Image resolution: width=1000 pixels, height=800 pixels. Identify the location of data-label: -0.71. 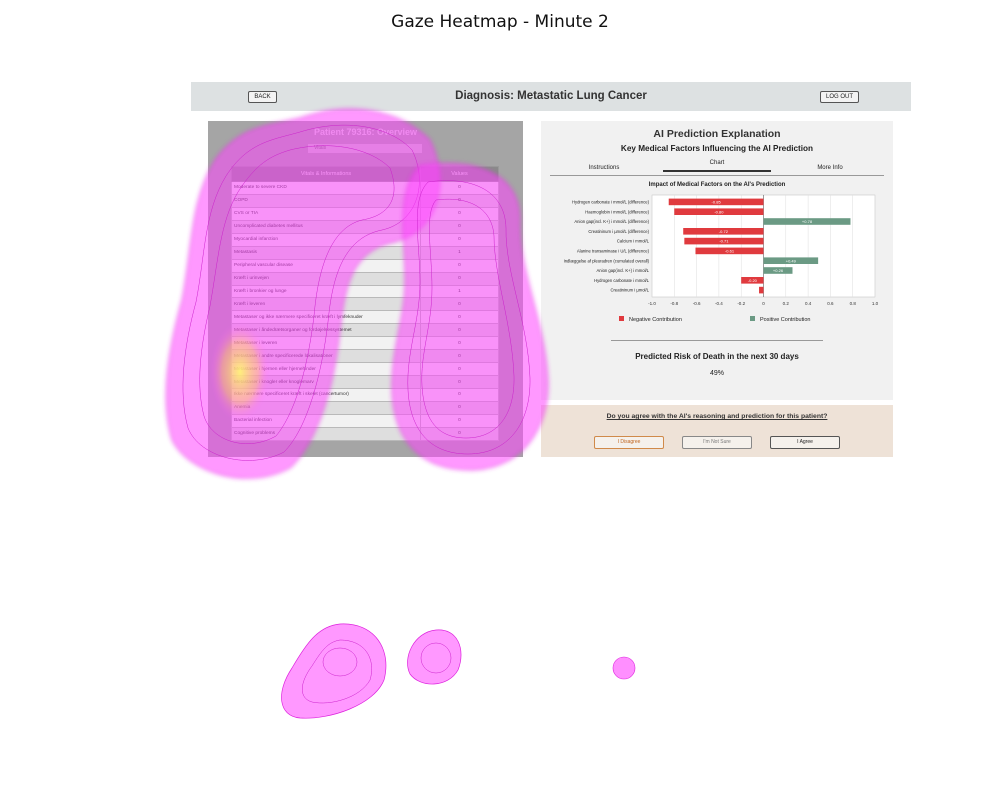
(724, 241).